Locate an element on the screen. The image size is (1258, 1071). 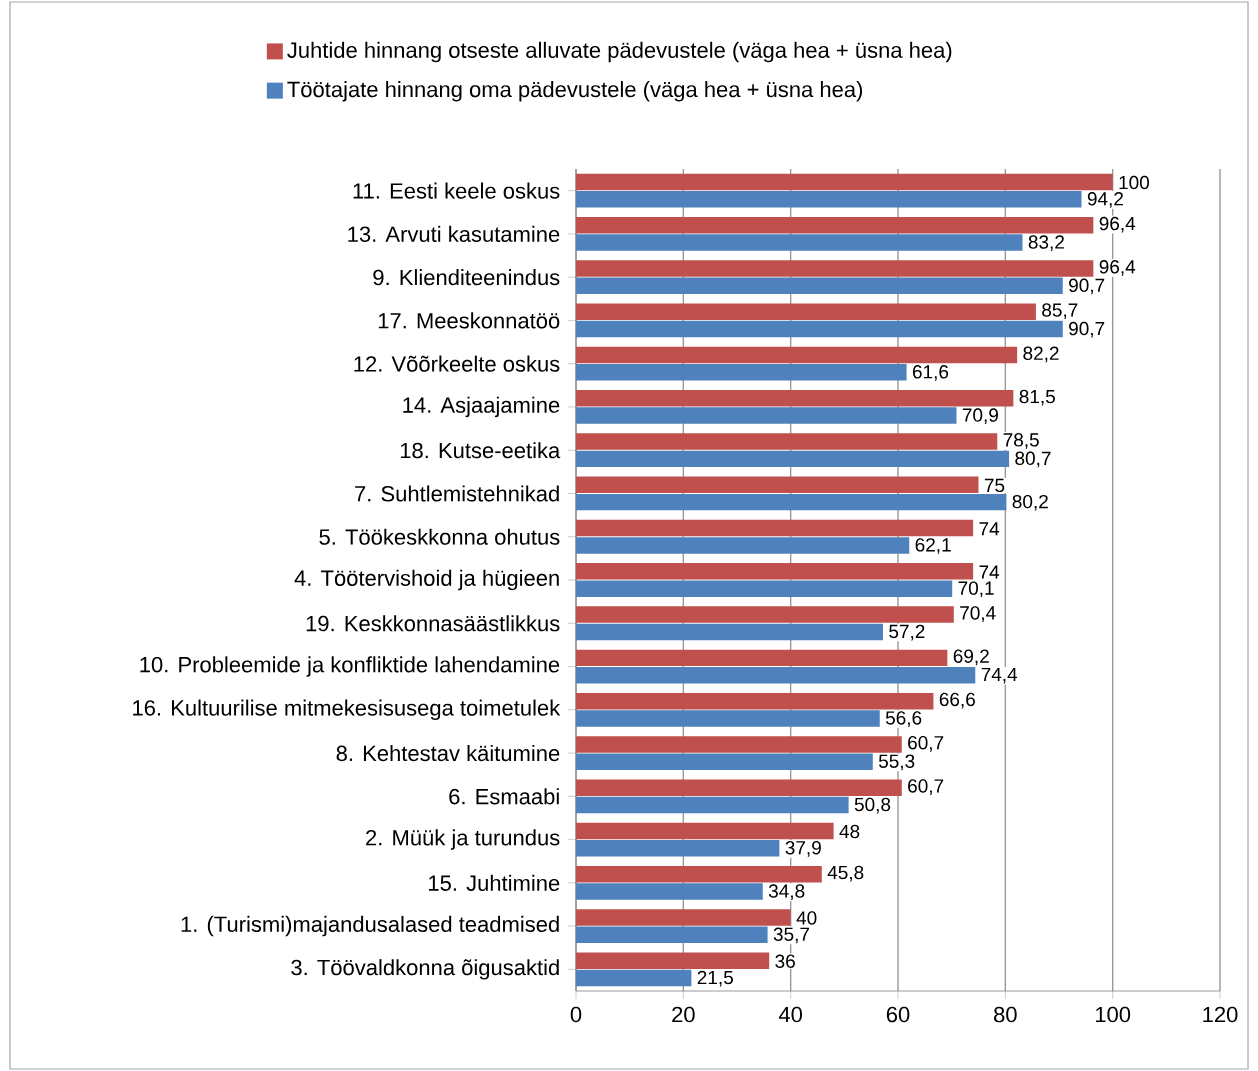
x-tick-label: 40 is located at coordinates (790, 1014).